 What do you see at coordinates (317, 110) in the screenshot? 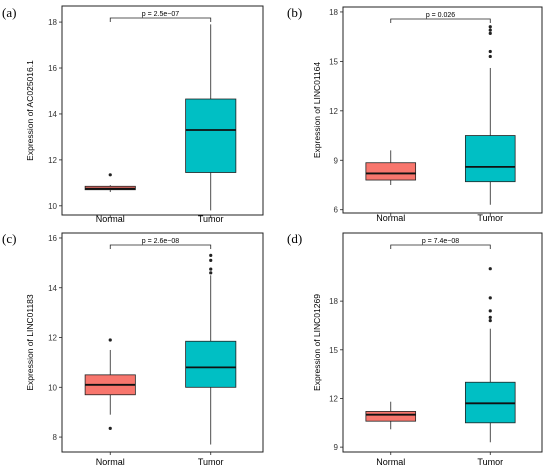
I see `y-axis-title: Expression of LINC01164` at bounding box center [317, 110].